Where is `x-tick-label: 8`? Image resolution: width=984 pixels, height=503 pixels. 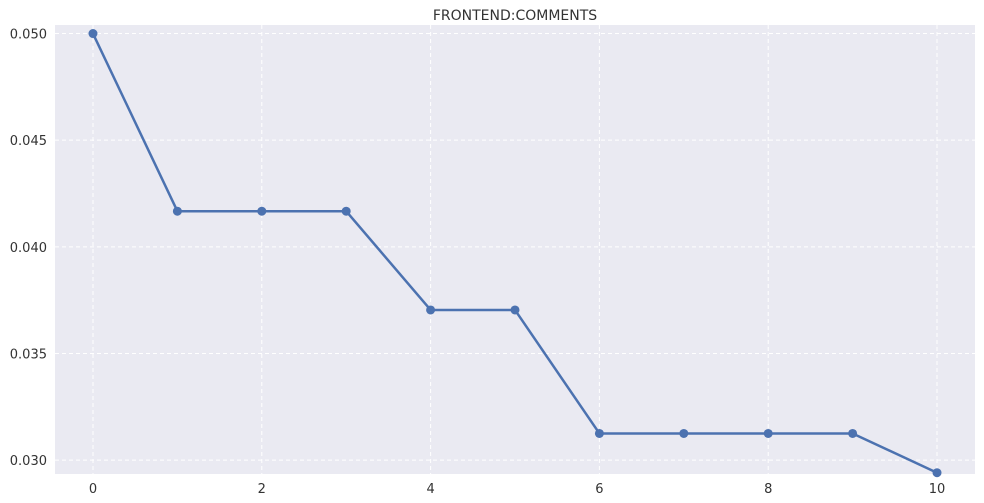 x-tick-label: 8 is located at coordinates (768, 489).